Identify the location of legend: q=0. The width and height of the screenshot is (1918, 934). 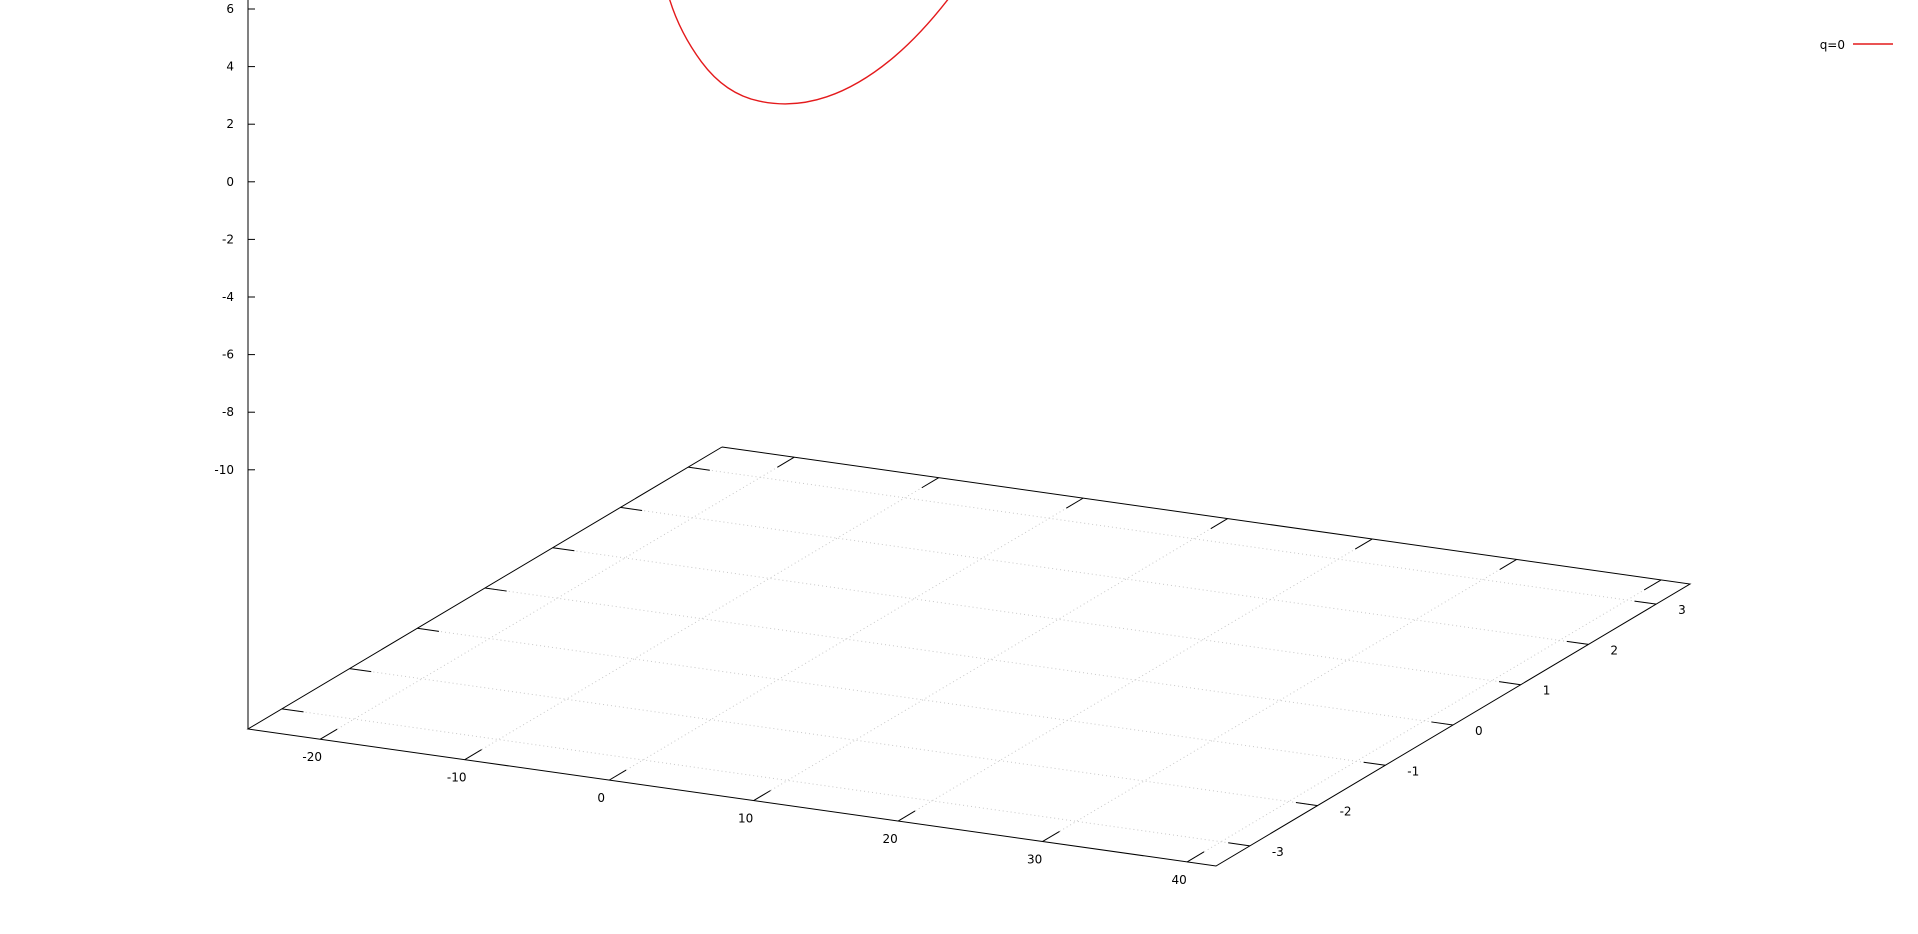
(1856, 45).